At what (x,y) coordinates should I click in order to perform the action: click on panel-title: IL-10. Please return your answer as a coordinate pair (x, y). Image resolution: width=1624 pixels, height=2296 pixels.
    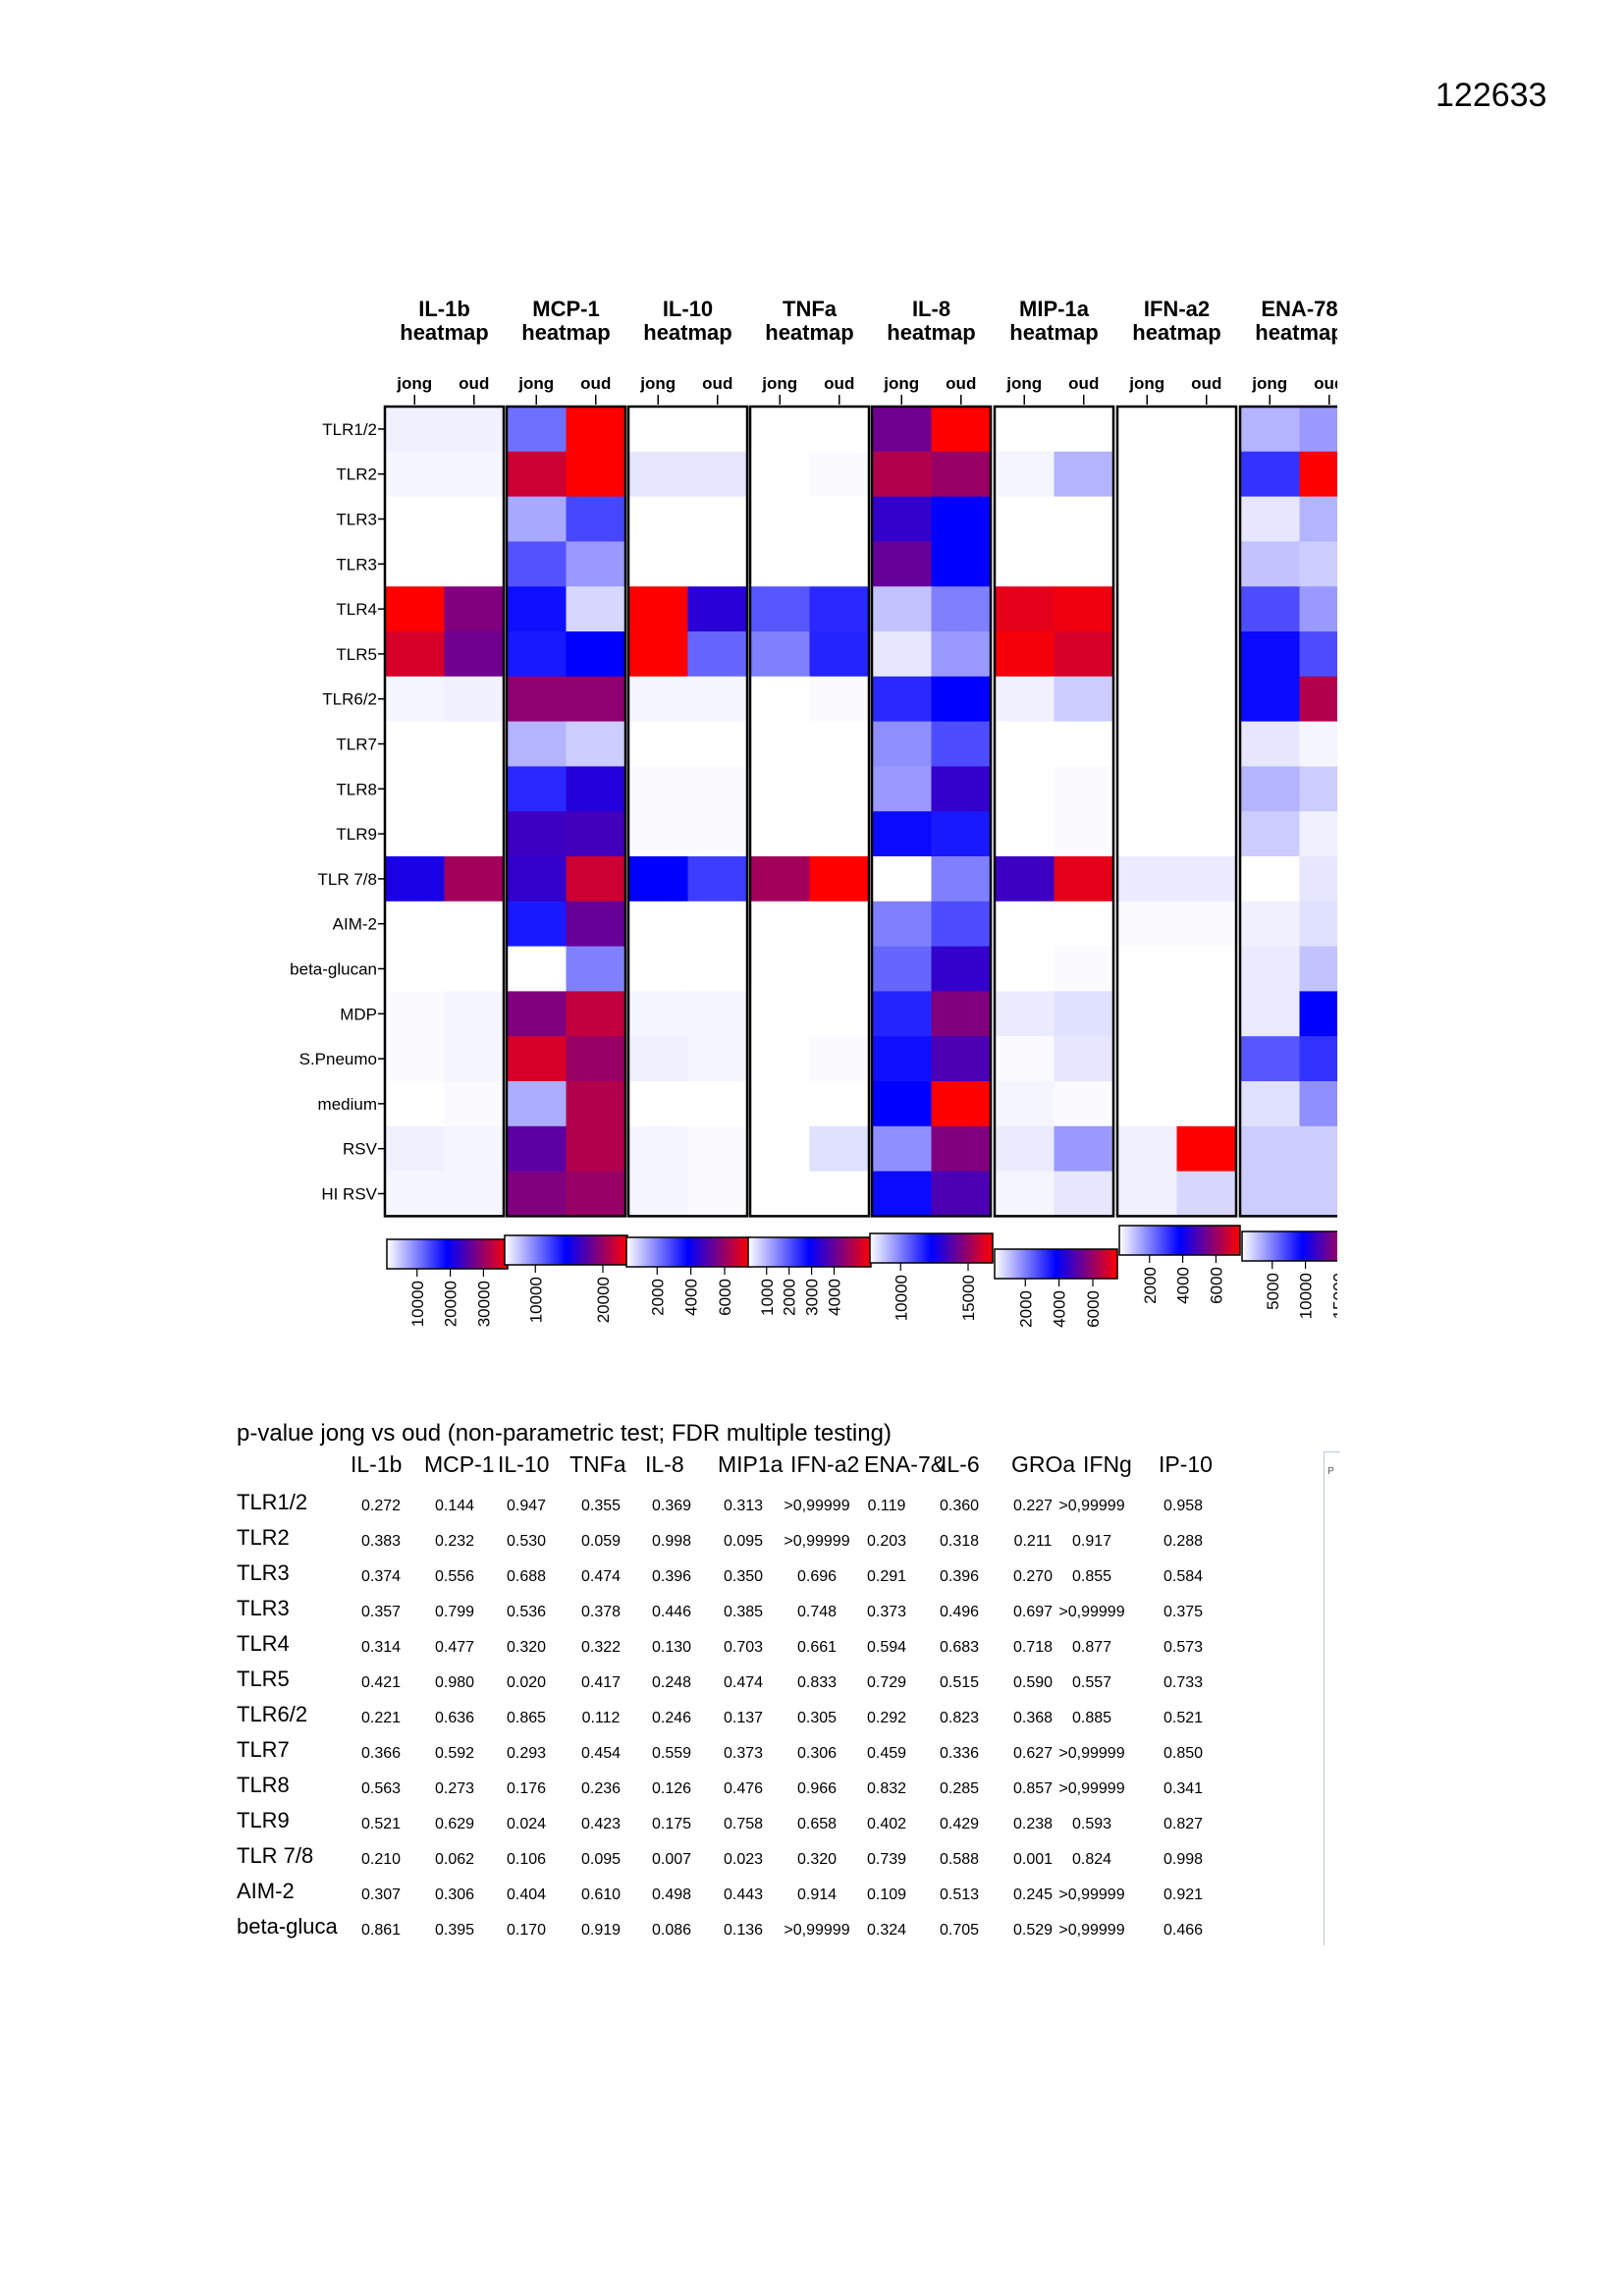
    Looking at the image, I should click on (688, 309).